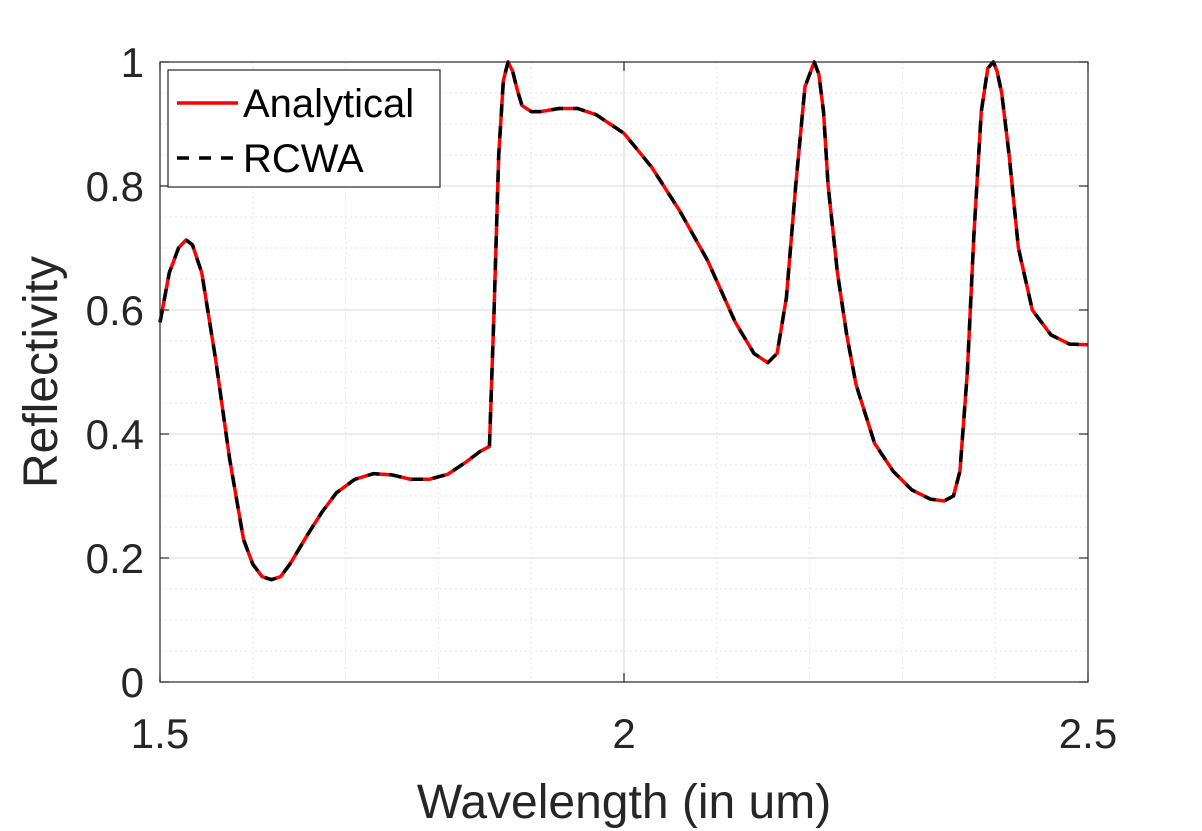  Describe the element at coordinates (1088, 733) in the screenshot. I see `x-tick-label: 2.5` at that location.